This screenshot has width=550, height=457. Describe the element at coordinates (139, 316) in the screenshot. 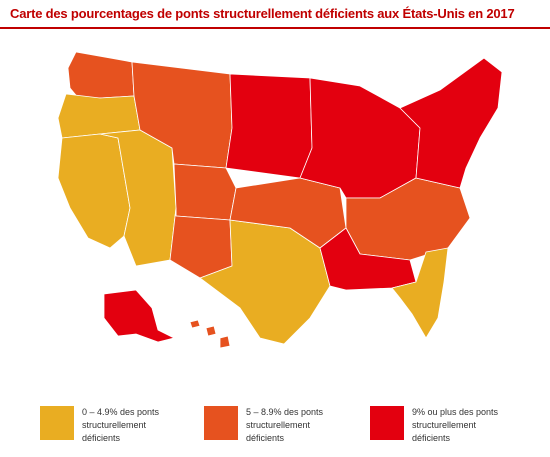

I see `region-alaska` at that location.